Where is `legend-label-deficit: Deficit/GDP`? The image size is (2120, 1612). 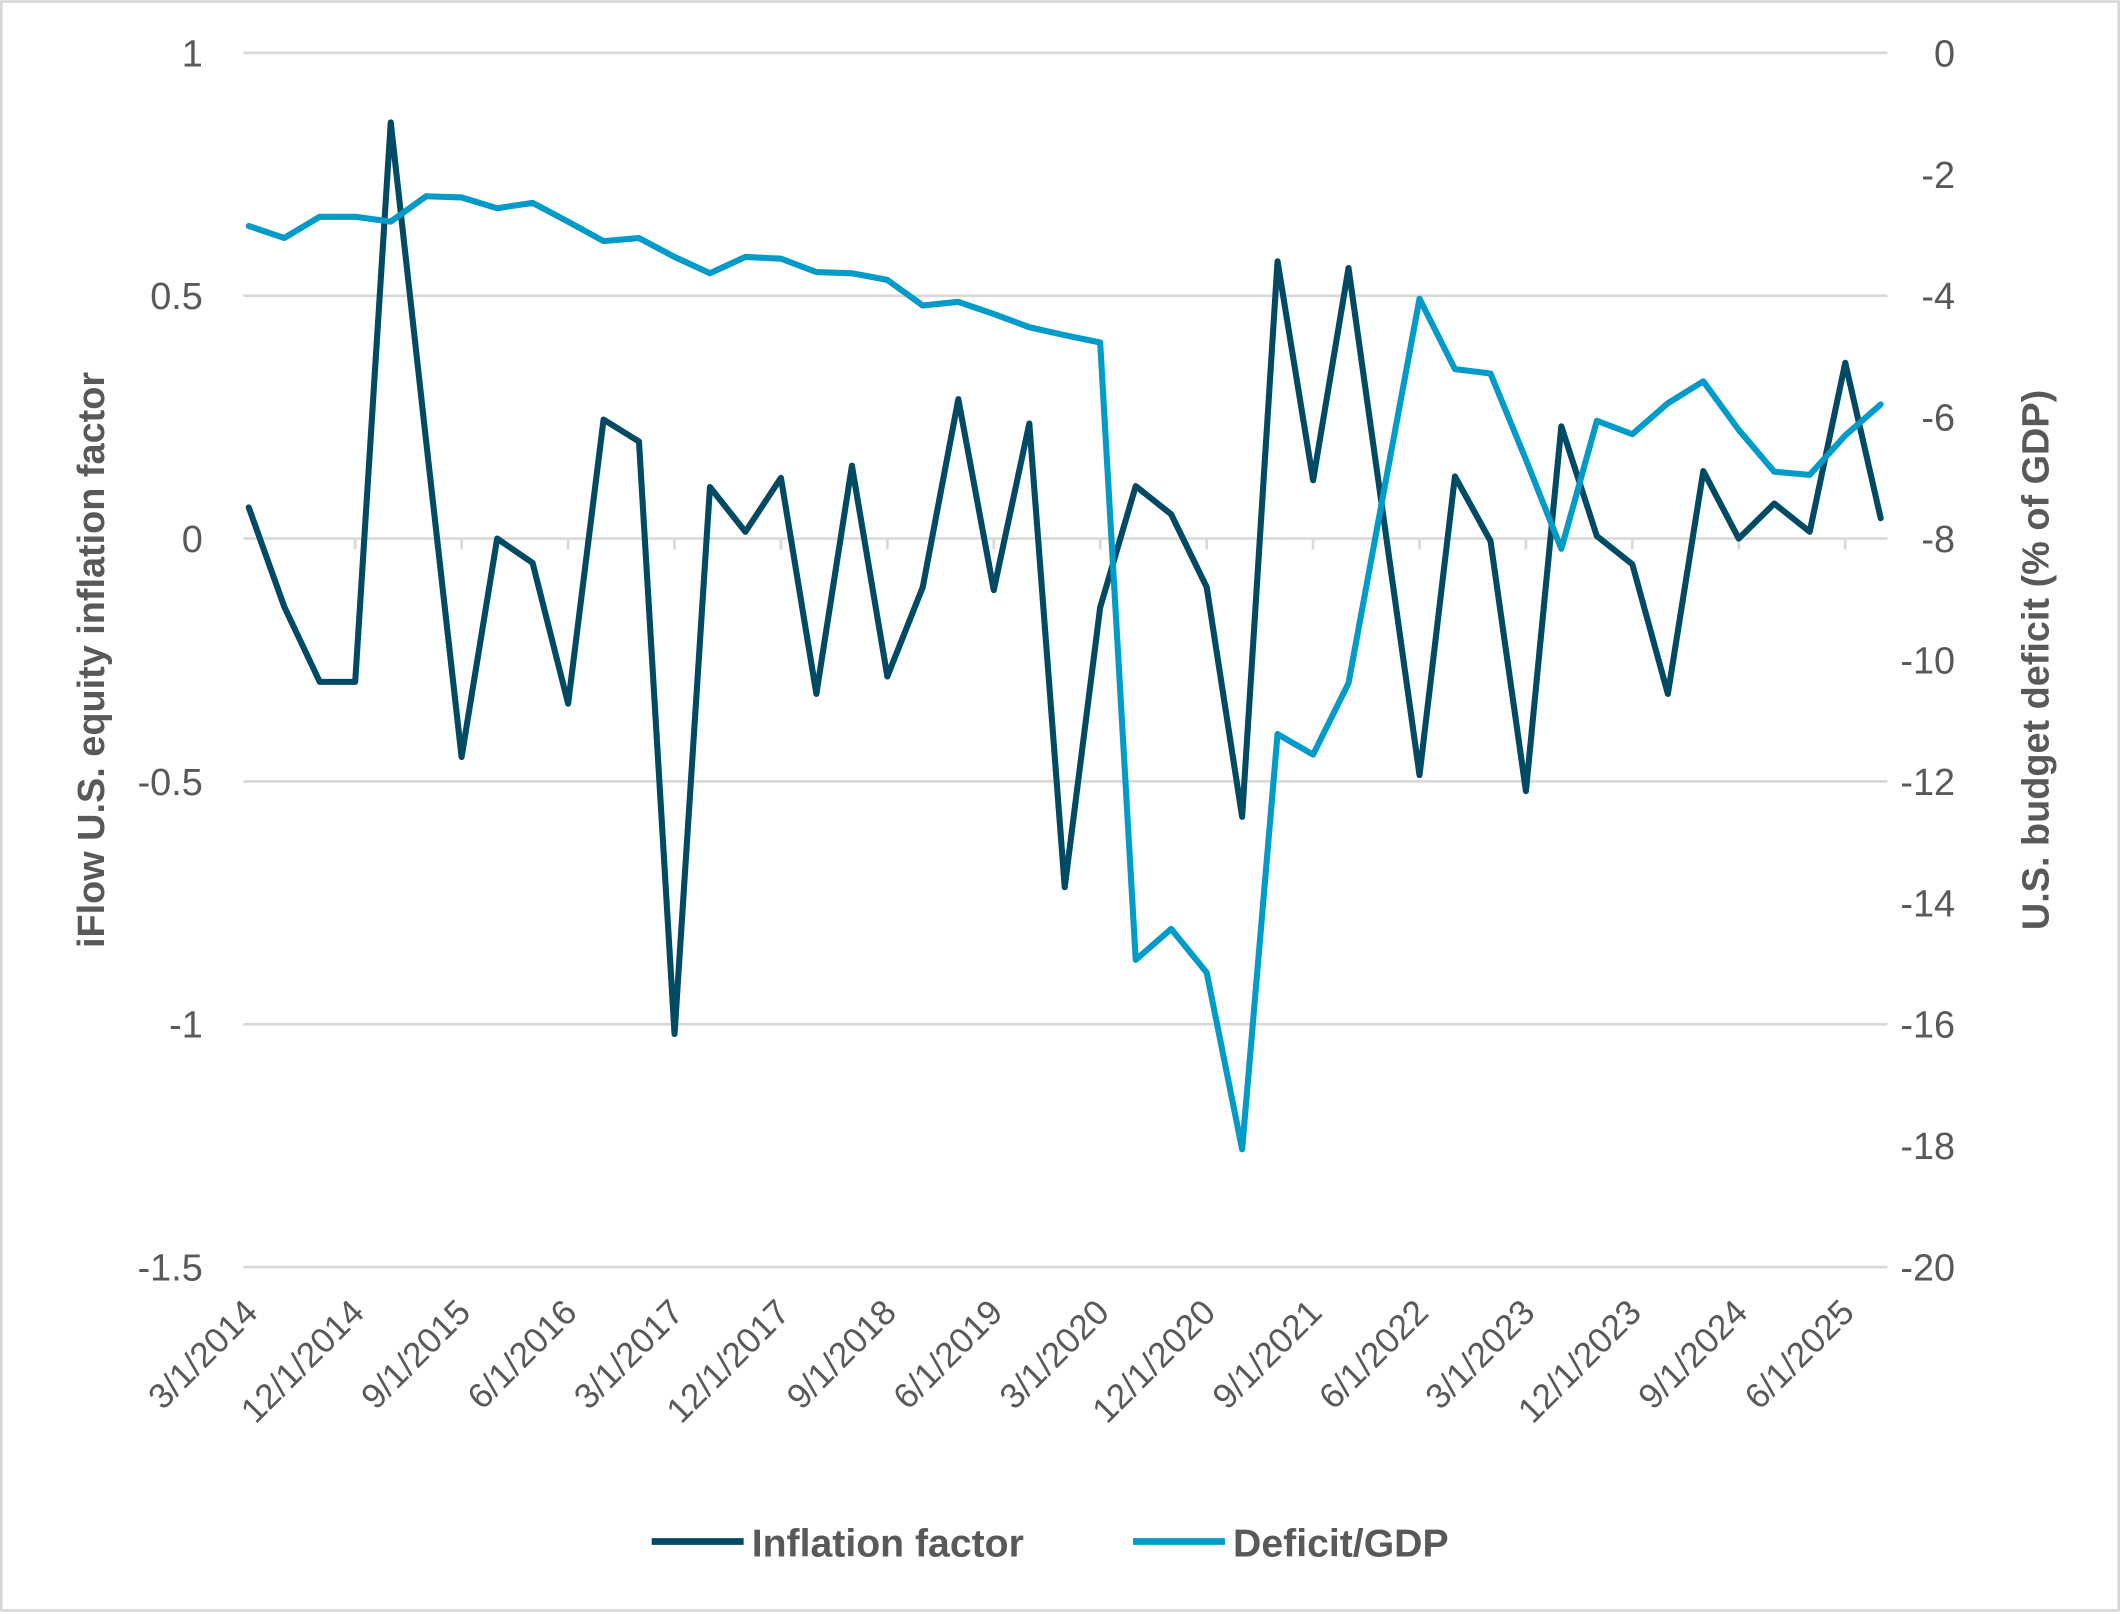
legend-label-deficit: Deficit/GDP is located at coordinates (1341, 1543).